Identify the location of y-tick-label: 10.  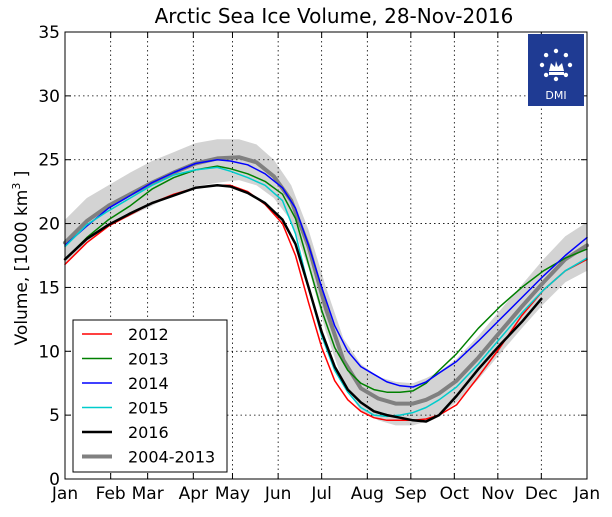
(49, 352).